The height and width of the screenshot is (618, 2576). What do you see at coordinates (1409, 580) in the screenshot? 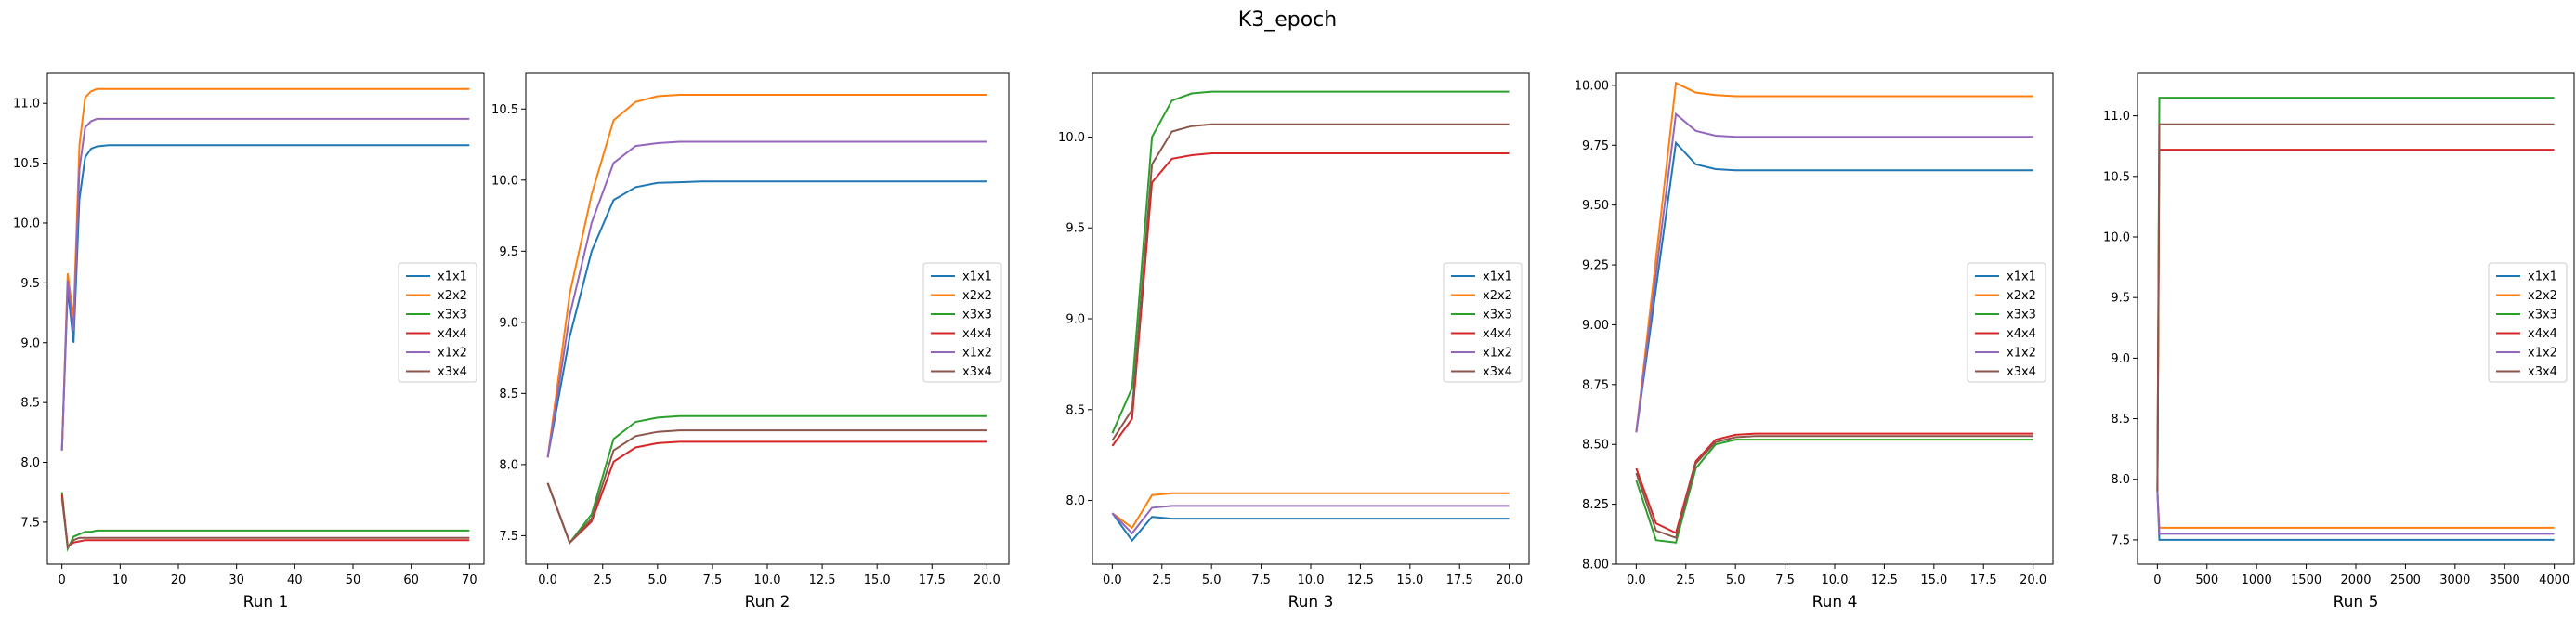
I see `x-tick-label: 15.0` at bounding box center [1409, 580].